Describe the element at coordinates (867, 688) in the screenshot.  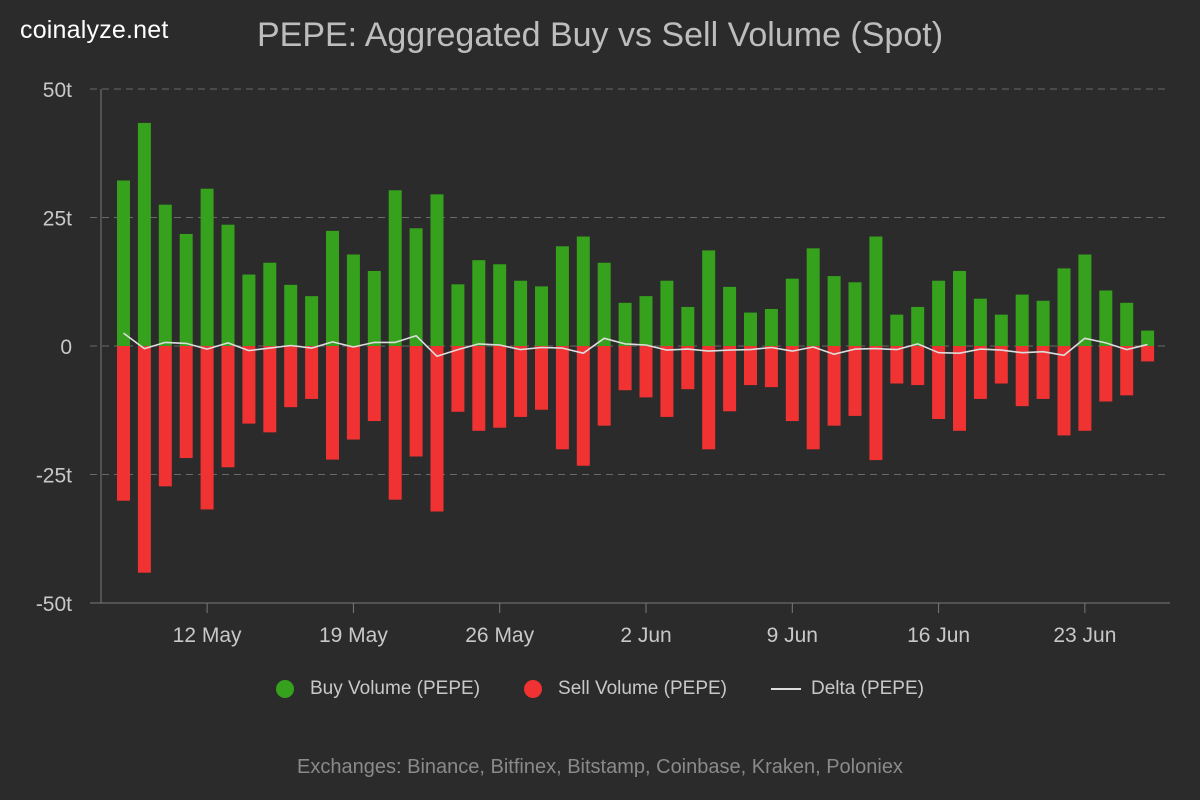
I see `legend-label-delta: Delta (PEPE)` at that location.